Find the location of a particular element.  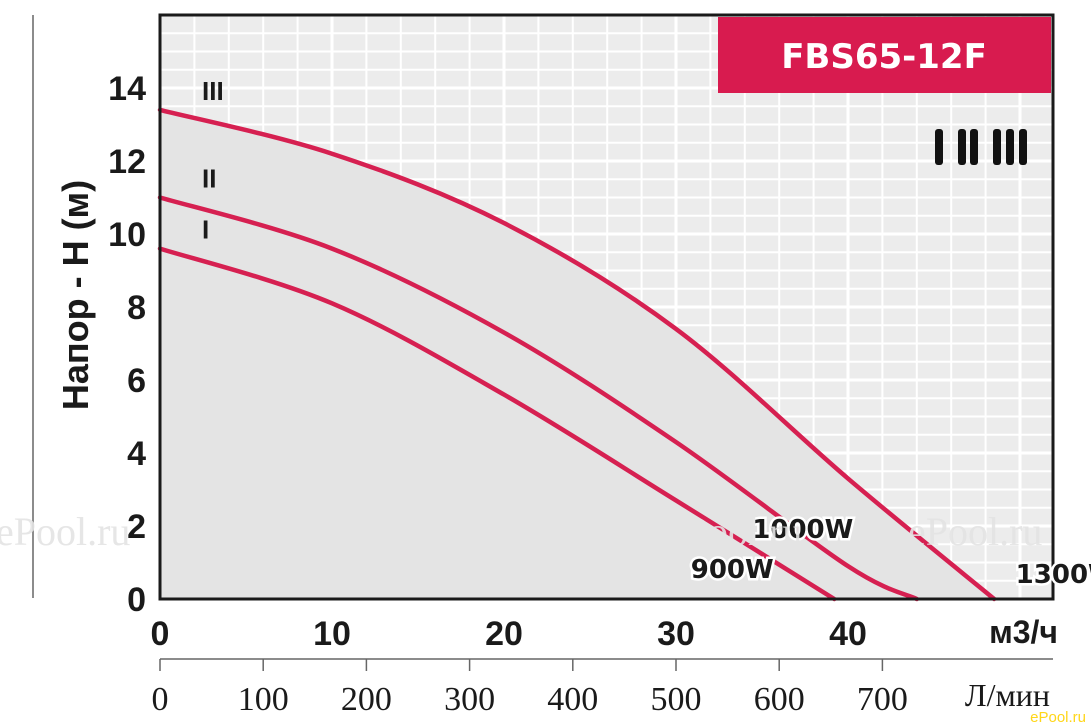

y-axis-label: Напор - H (м) is located at coordinates (75, 295).